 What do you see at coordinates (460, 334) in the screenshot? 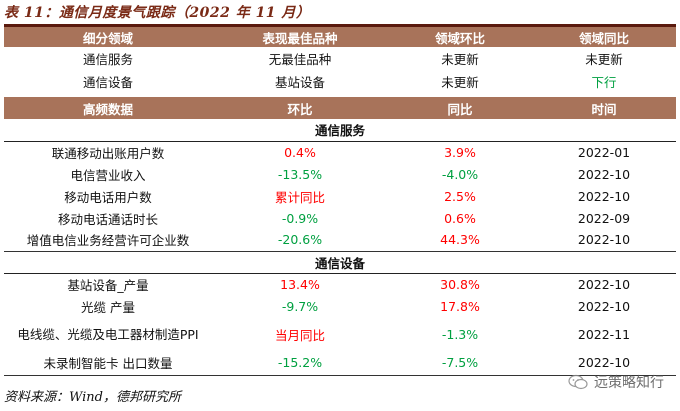
I see `yoy-value: -1.3%` at bounding box center [460, 334].